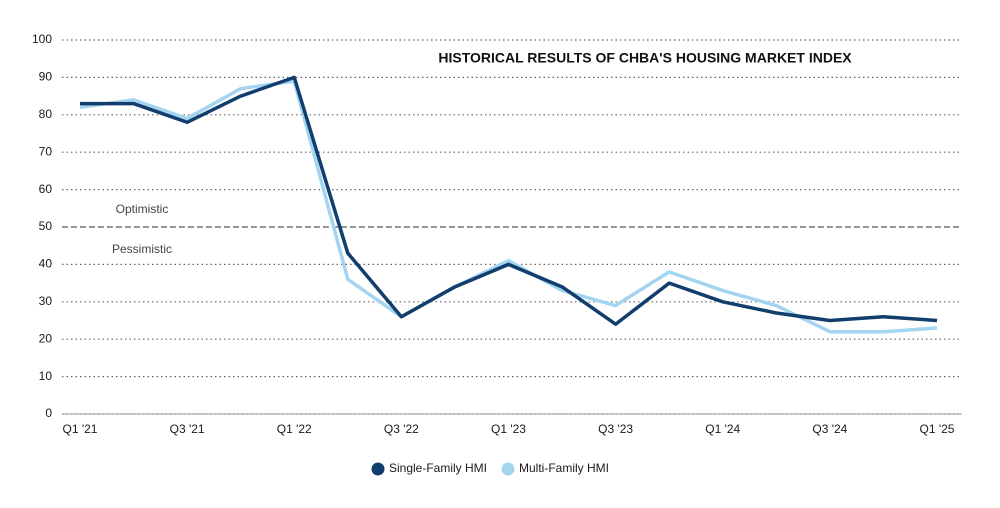 The image size is (1000, 508). What do you see at coordinates (46, 226) in the screenshot?
I see `y-tick-label: 50` at bounding box center [46, 226].